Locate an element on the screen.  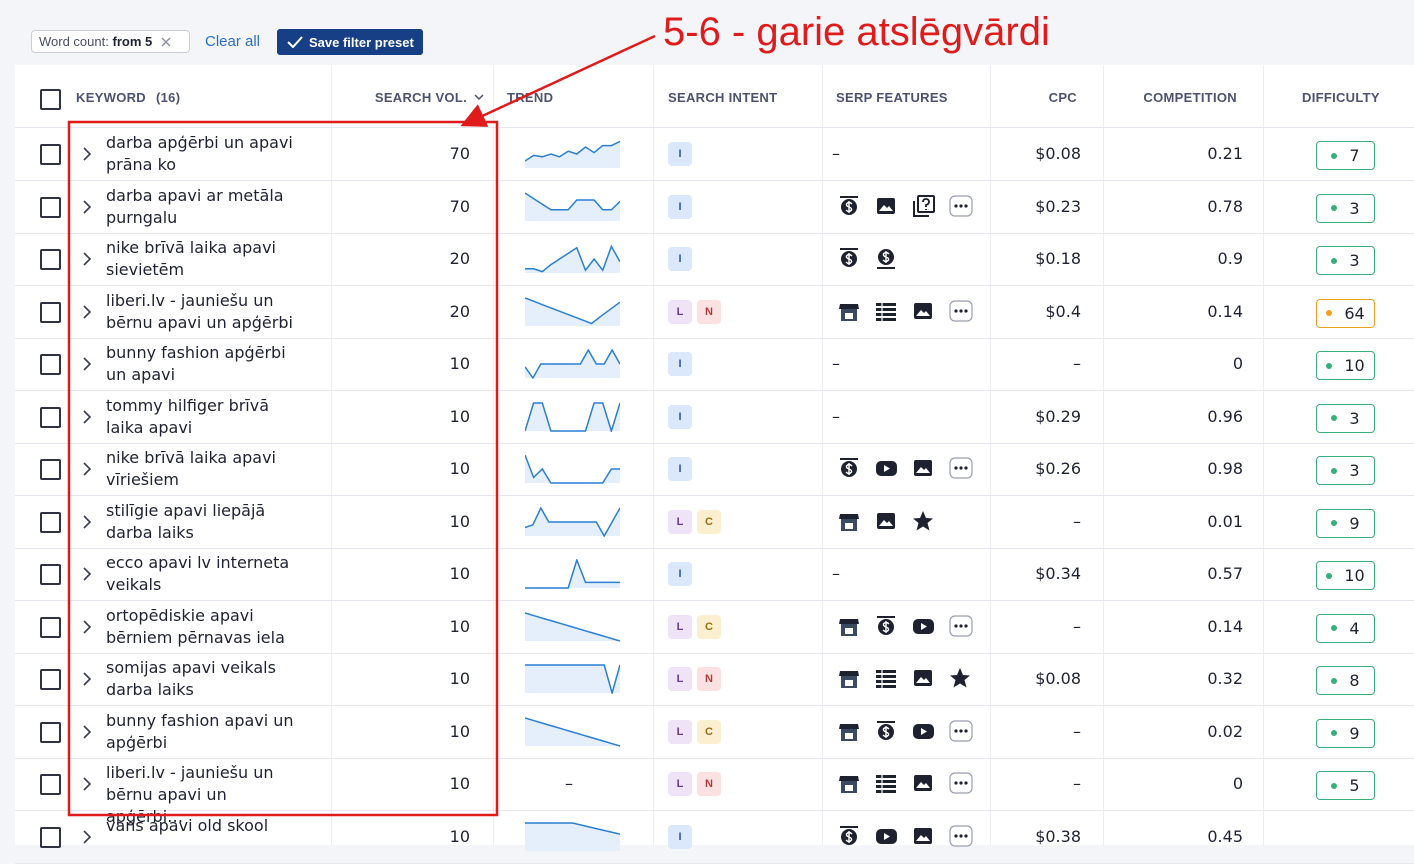
competition: 0.78 is located at coordinates (1225, 206).